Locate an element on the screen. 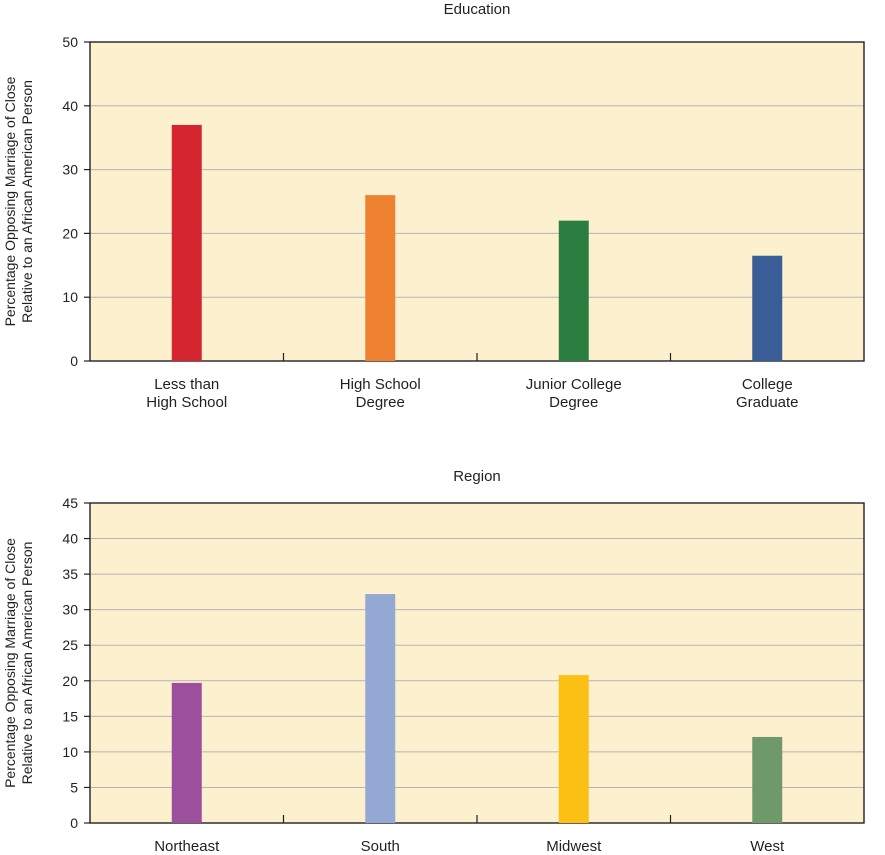  y-tick-label: 5 is located at coordinates (74, 787).